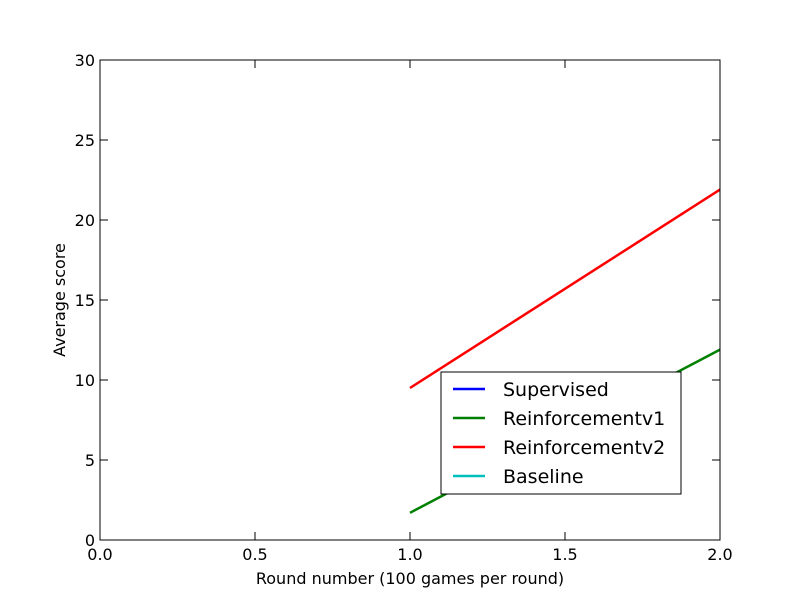  Describe the element at coordinates (85, 140) in the screenshot. I see `y-tick-label: 25` at that location.